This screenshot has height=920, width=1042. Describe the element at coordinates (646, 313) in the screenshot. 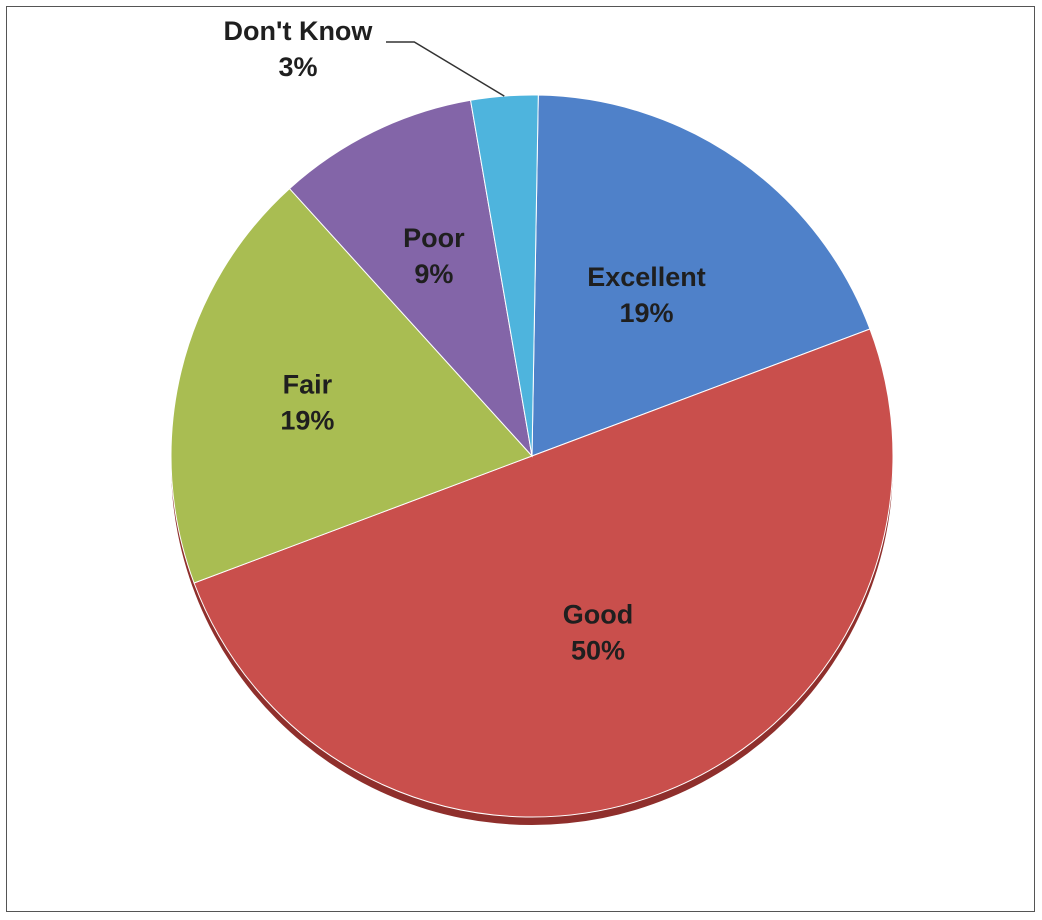

I see `slice-value-excellent: 19%` at that location.